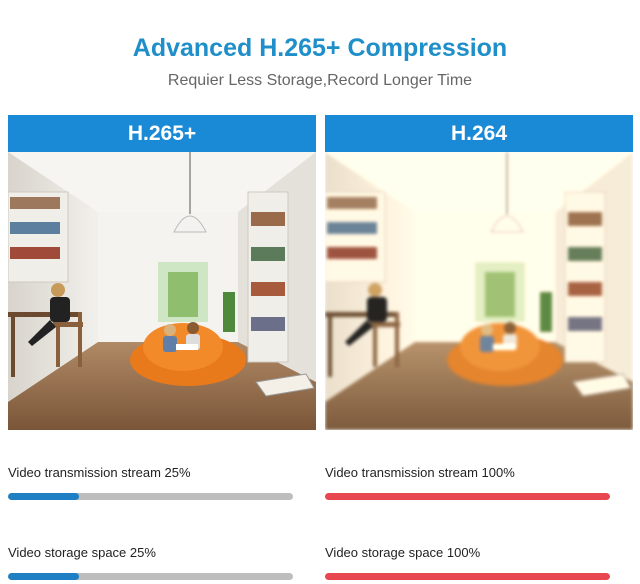  Describe the element at coordinates (479, 133) in the screenshot. I see `panel-header: H.264` at that location.